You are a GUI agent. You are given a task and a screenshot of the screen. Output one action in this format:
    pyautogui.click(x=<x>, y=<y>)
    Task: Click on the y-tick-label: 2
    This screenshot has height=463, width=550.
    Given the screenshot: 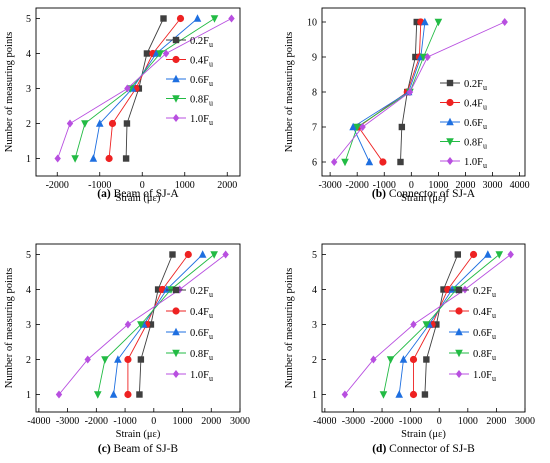 What is the action you would take?
    pyautogui.click(x=314, y=360)
    